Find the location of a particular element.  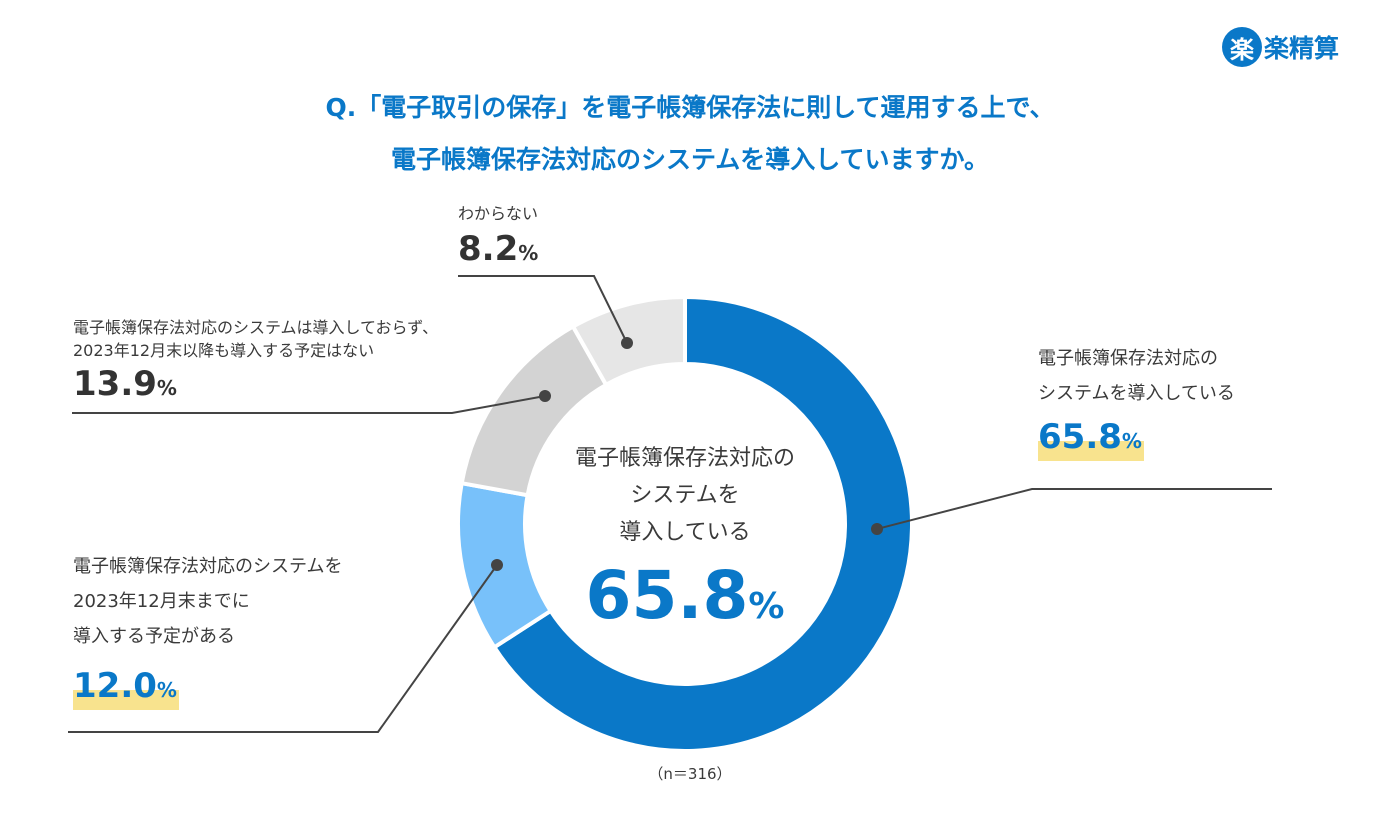

dot-not-planned is located at coordinates (545, 396).